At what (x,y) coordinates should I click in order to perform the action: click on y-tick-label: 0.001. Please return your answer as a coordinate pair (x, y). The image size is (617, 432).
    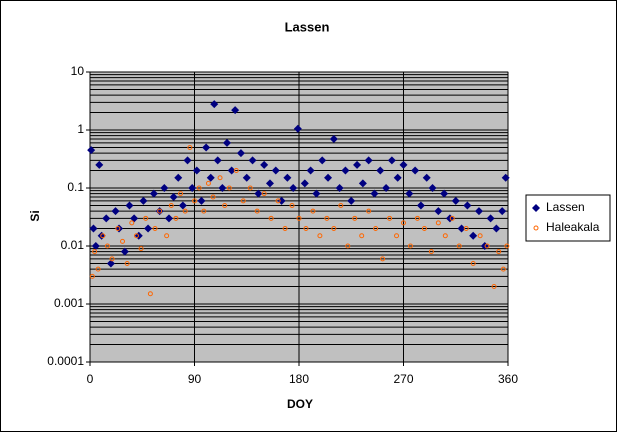
    Looking at the image, I should click on (69, 303).